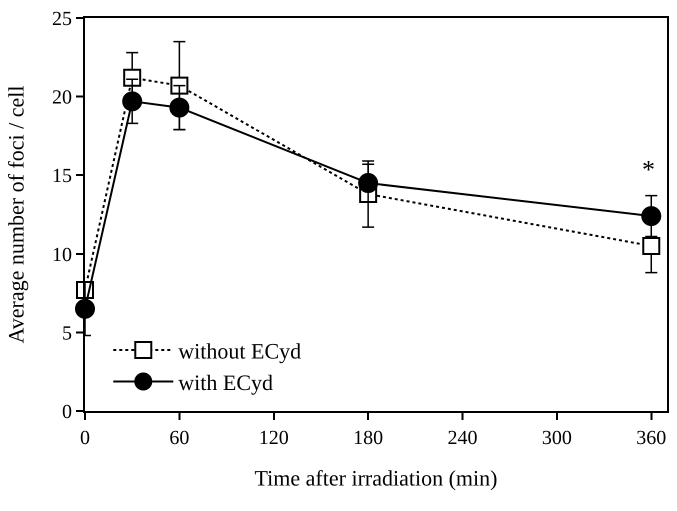 Image resolution: width=677 pixels, height=511 pixels. What do you see at coordinates (368, 438) in the screenshot?
I see `x-tick-label: 180` at bounding box center [368, 438].